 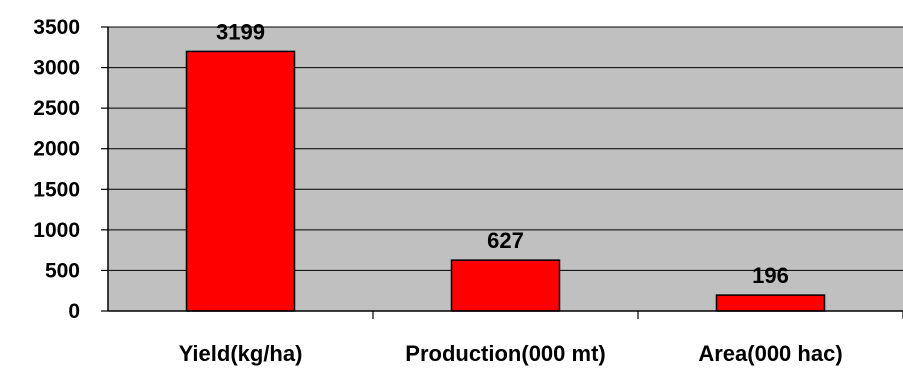 What do you see at coordinates (56, 68) in the screenshot?
I see `y-tick-label: 3000` at bounding box center [56, 68].